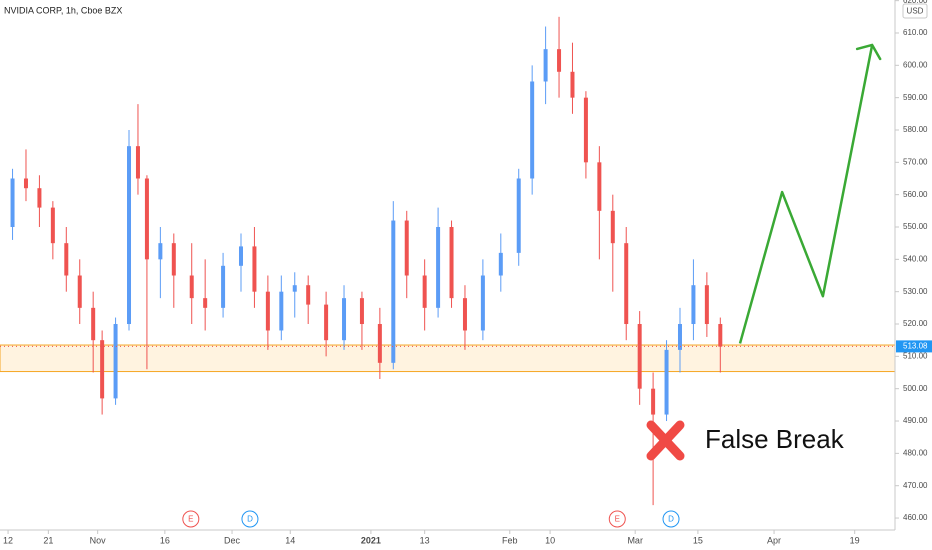 The height and width of the screenshot is (550, 932). What do you see at coordinates (855, 540) in the screenshot?
I see `x-tick-label: 19` at bounding box center [855, 540].